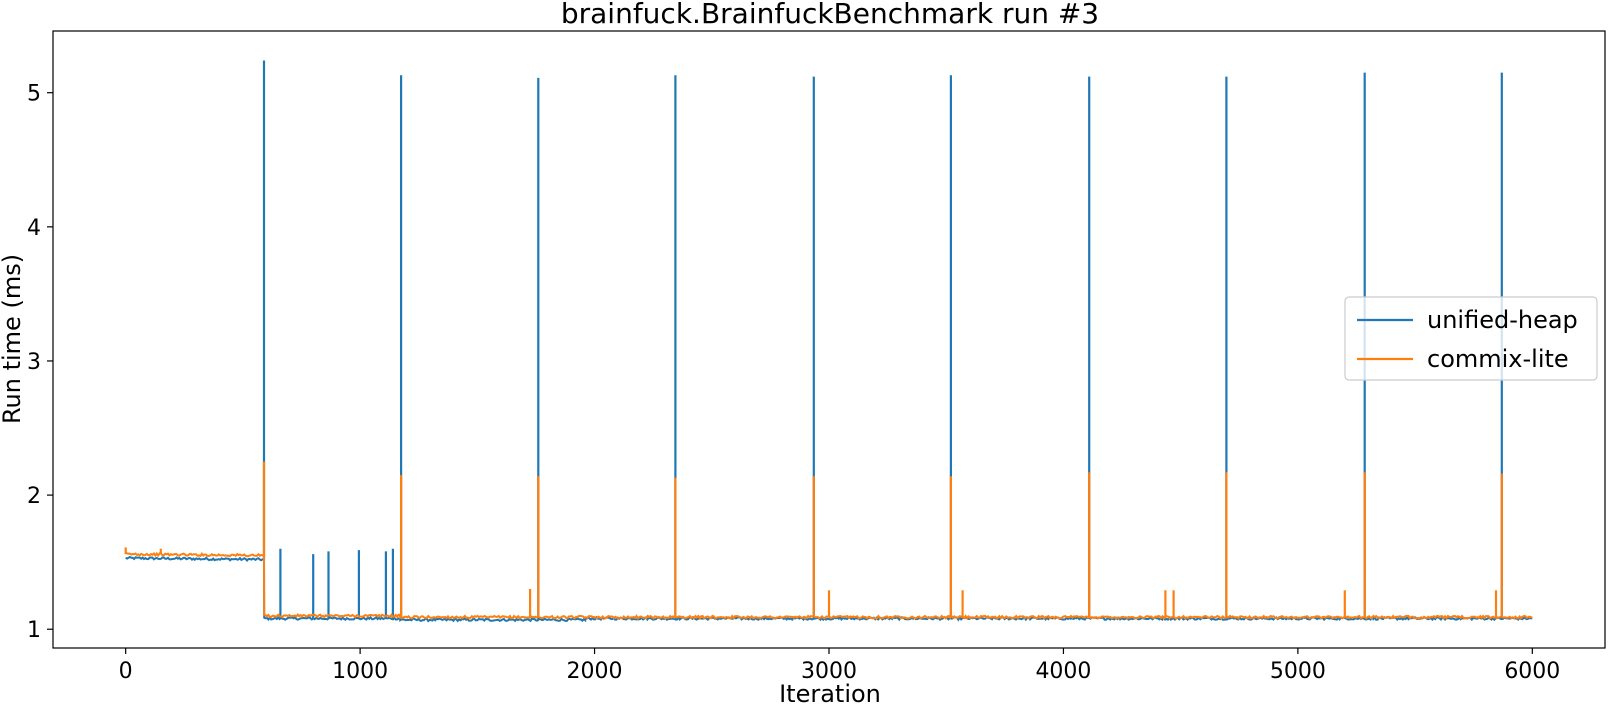  I want to click on x-tick-label: 2000, so click(595, 671).